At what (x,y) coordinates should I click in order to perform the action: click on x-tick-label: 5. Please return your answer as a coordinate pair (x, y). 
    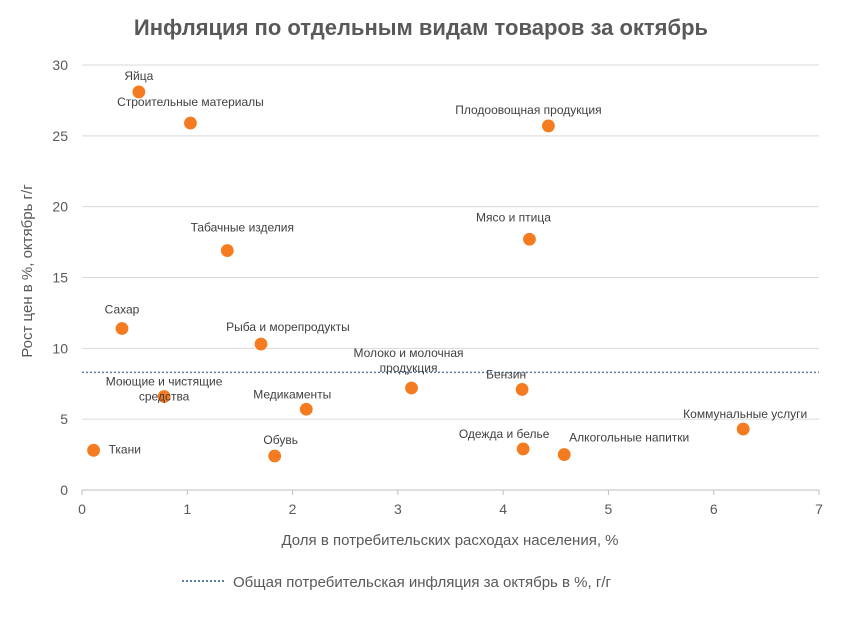
    Looking at the image, I should click on (609, 509).